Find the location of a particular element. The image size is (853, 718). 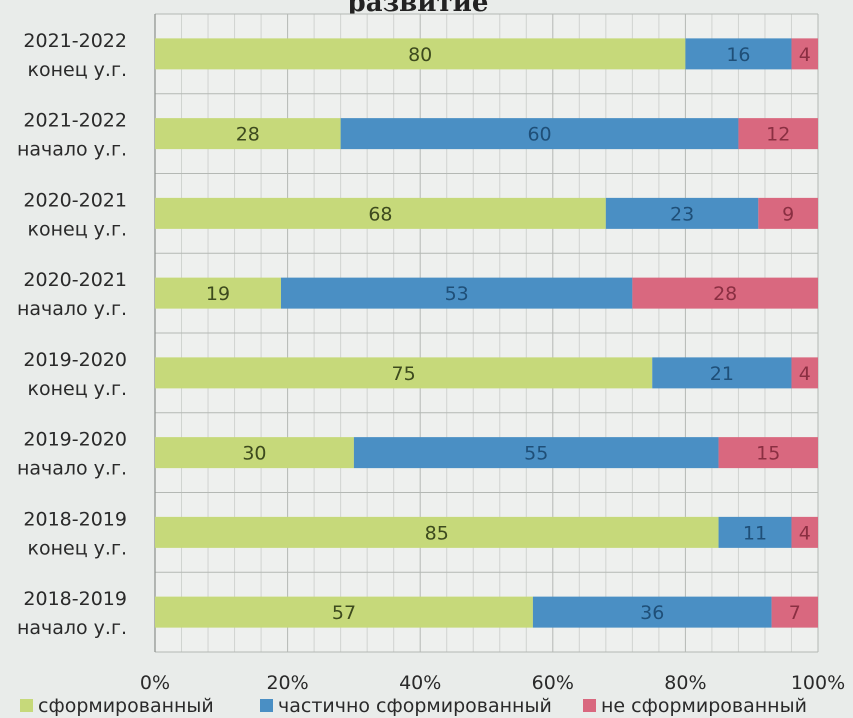

data-label: 57 is located at coordinates (344, 613).